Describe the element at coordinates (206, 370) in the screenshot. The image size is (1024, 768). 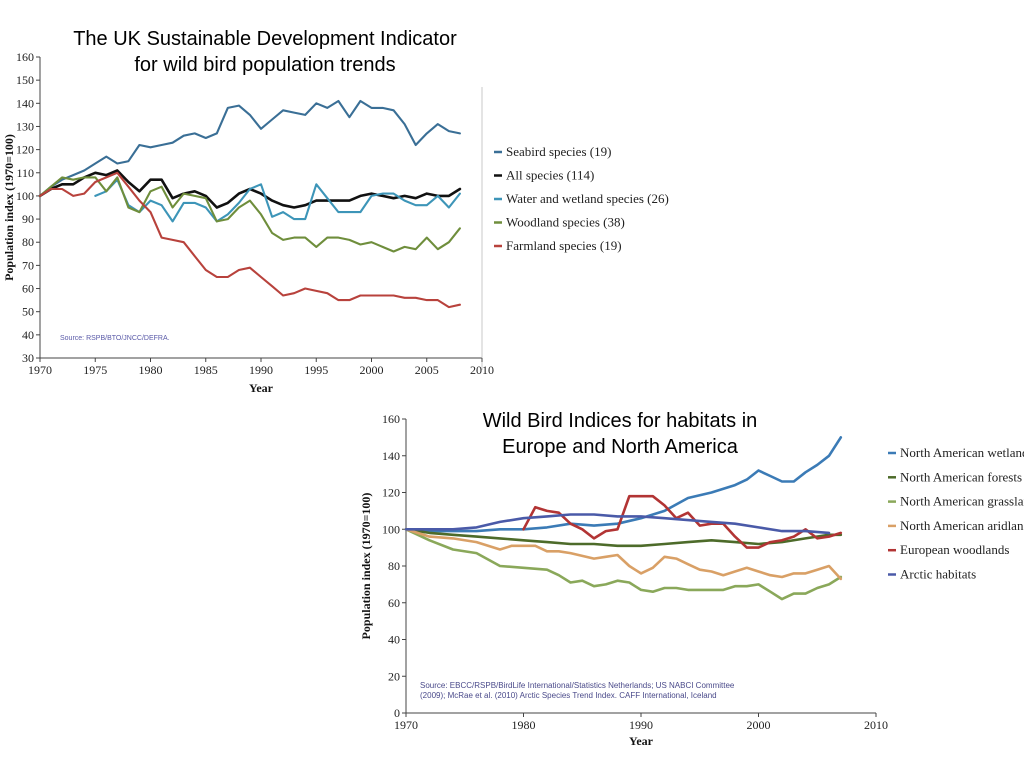
I see `x-tick-label: 1985` at that location.